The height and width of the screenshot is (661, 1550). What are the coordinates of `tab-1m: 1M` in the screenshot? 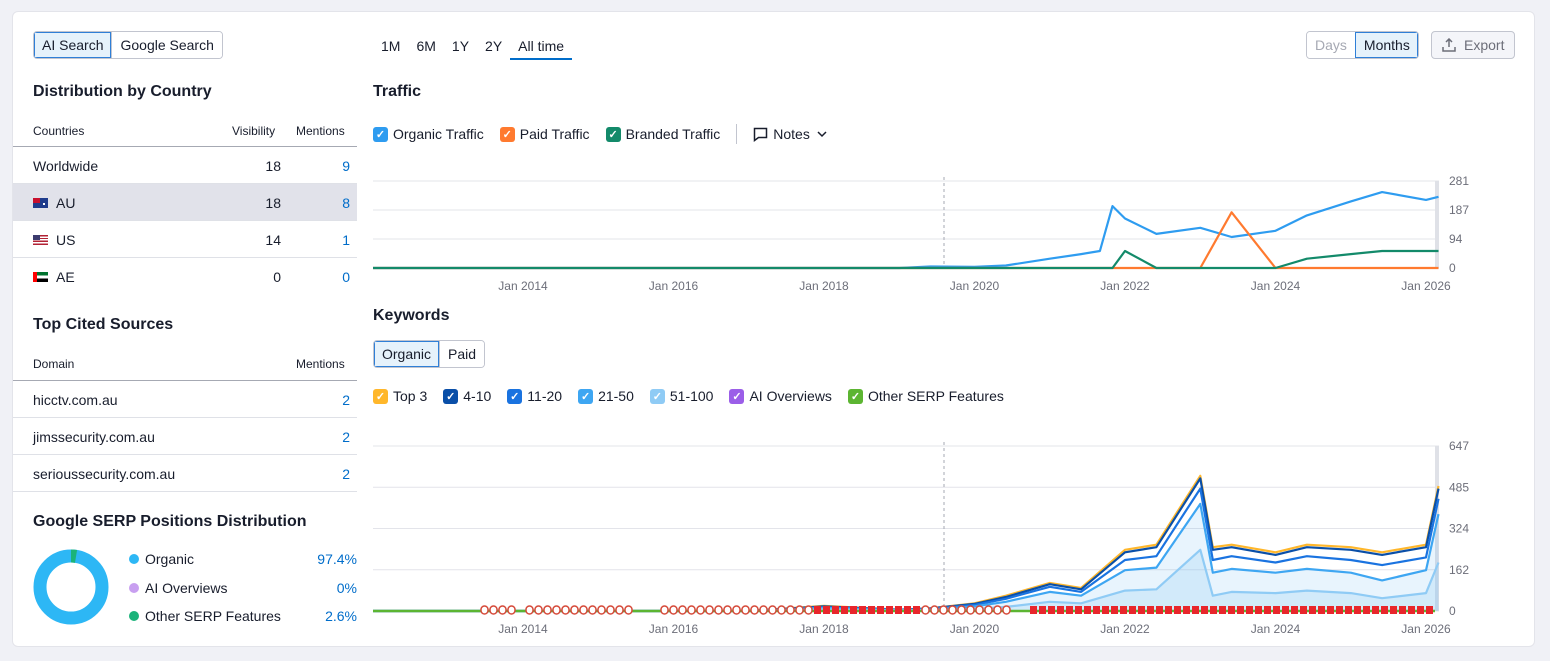 It's located at (391, 46).